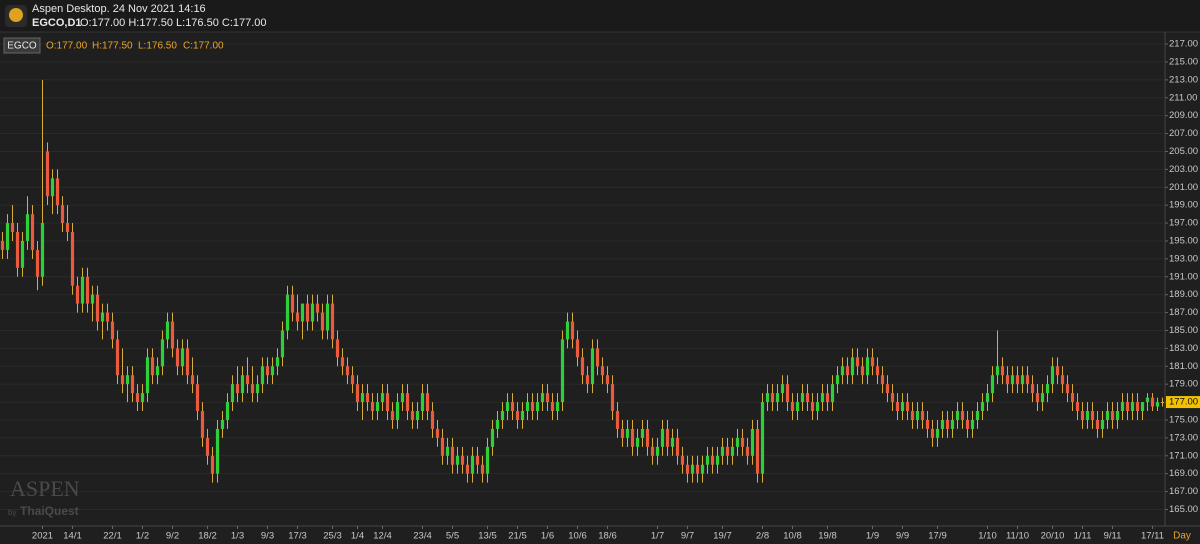 The image size is (1200, 544). I want to click on x-tick-label: 19/8, so click(827, 536).